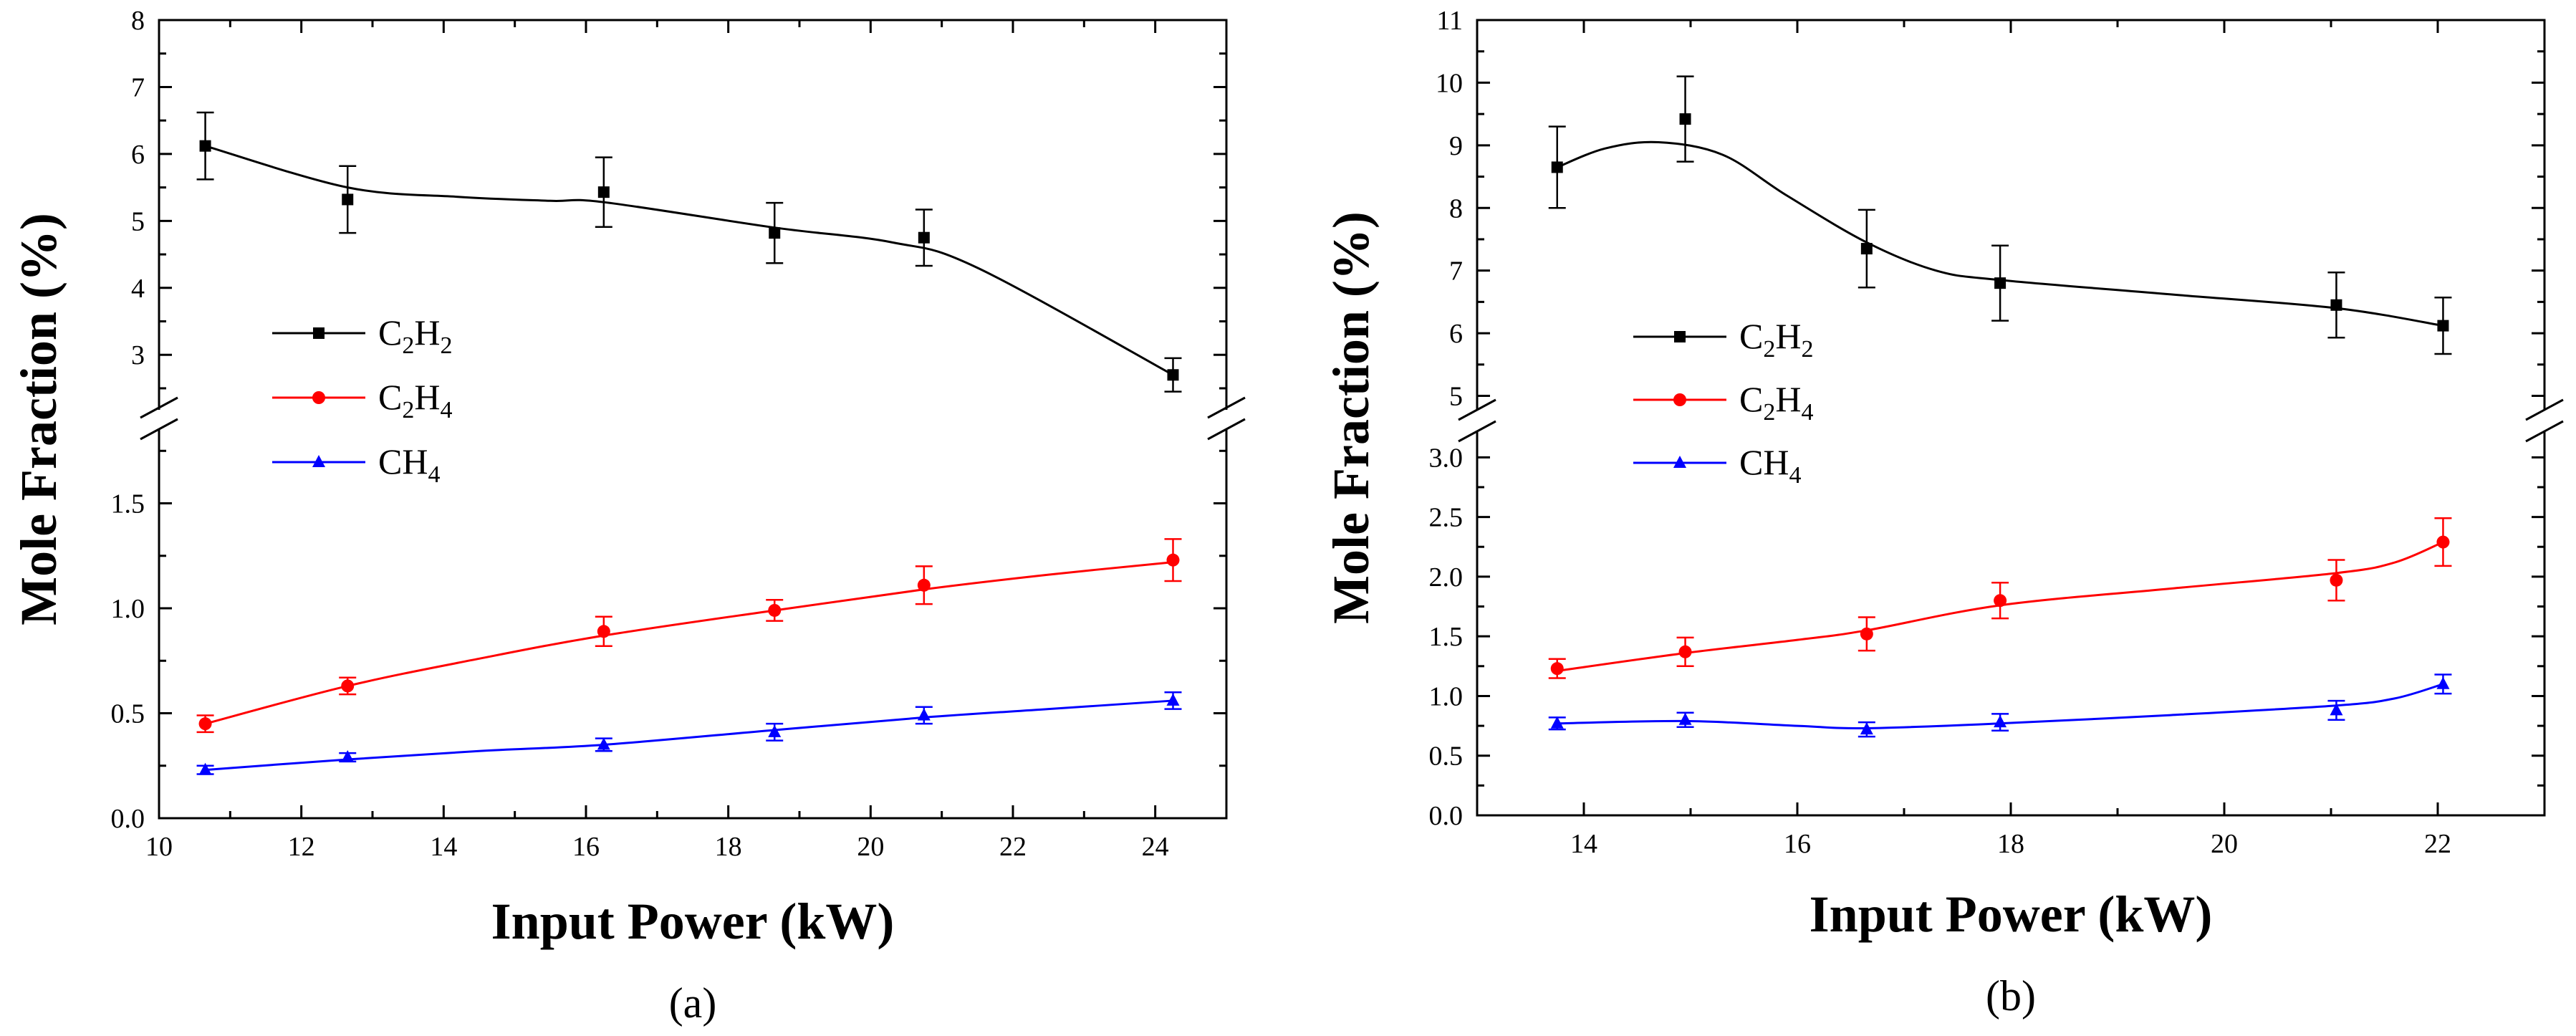  I want to click on panelb-x-axis-title: Input Power (kW), so click(2011, 915).